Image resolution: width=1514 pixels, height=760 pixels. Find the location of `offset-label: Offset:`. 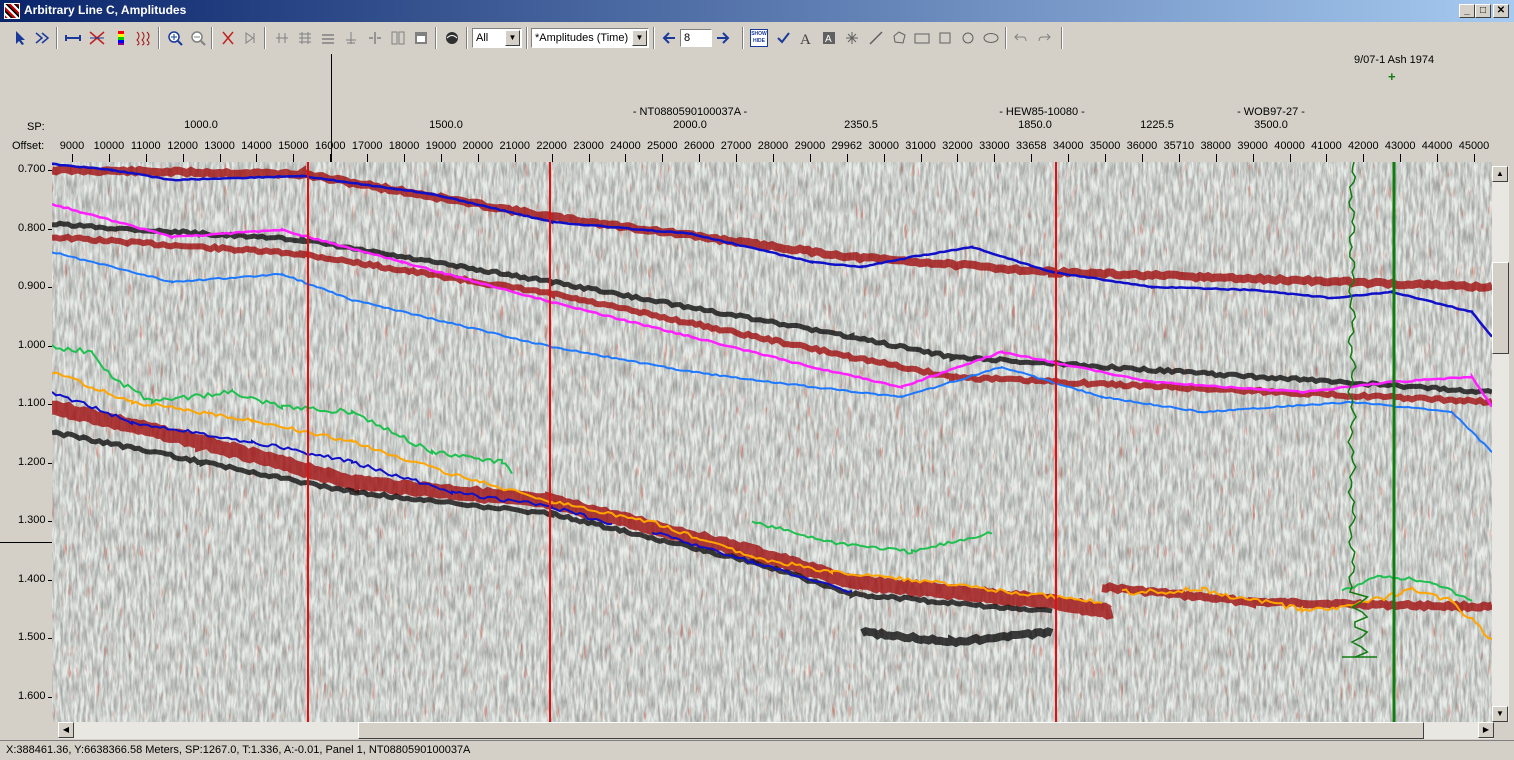

offset-label: Offset: is located at coordinates (28, 146).